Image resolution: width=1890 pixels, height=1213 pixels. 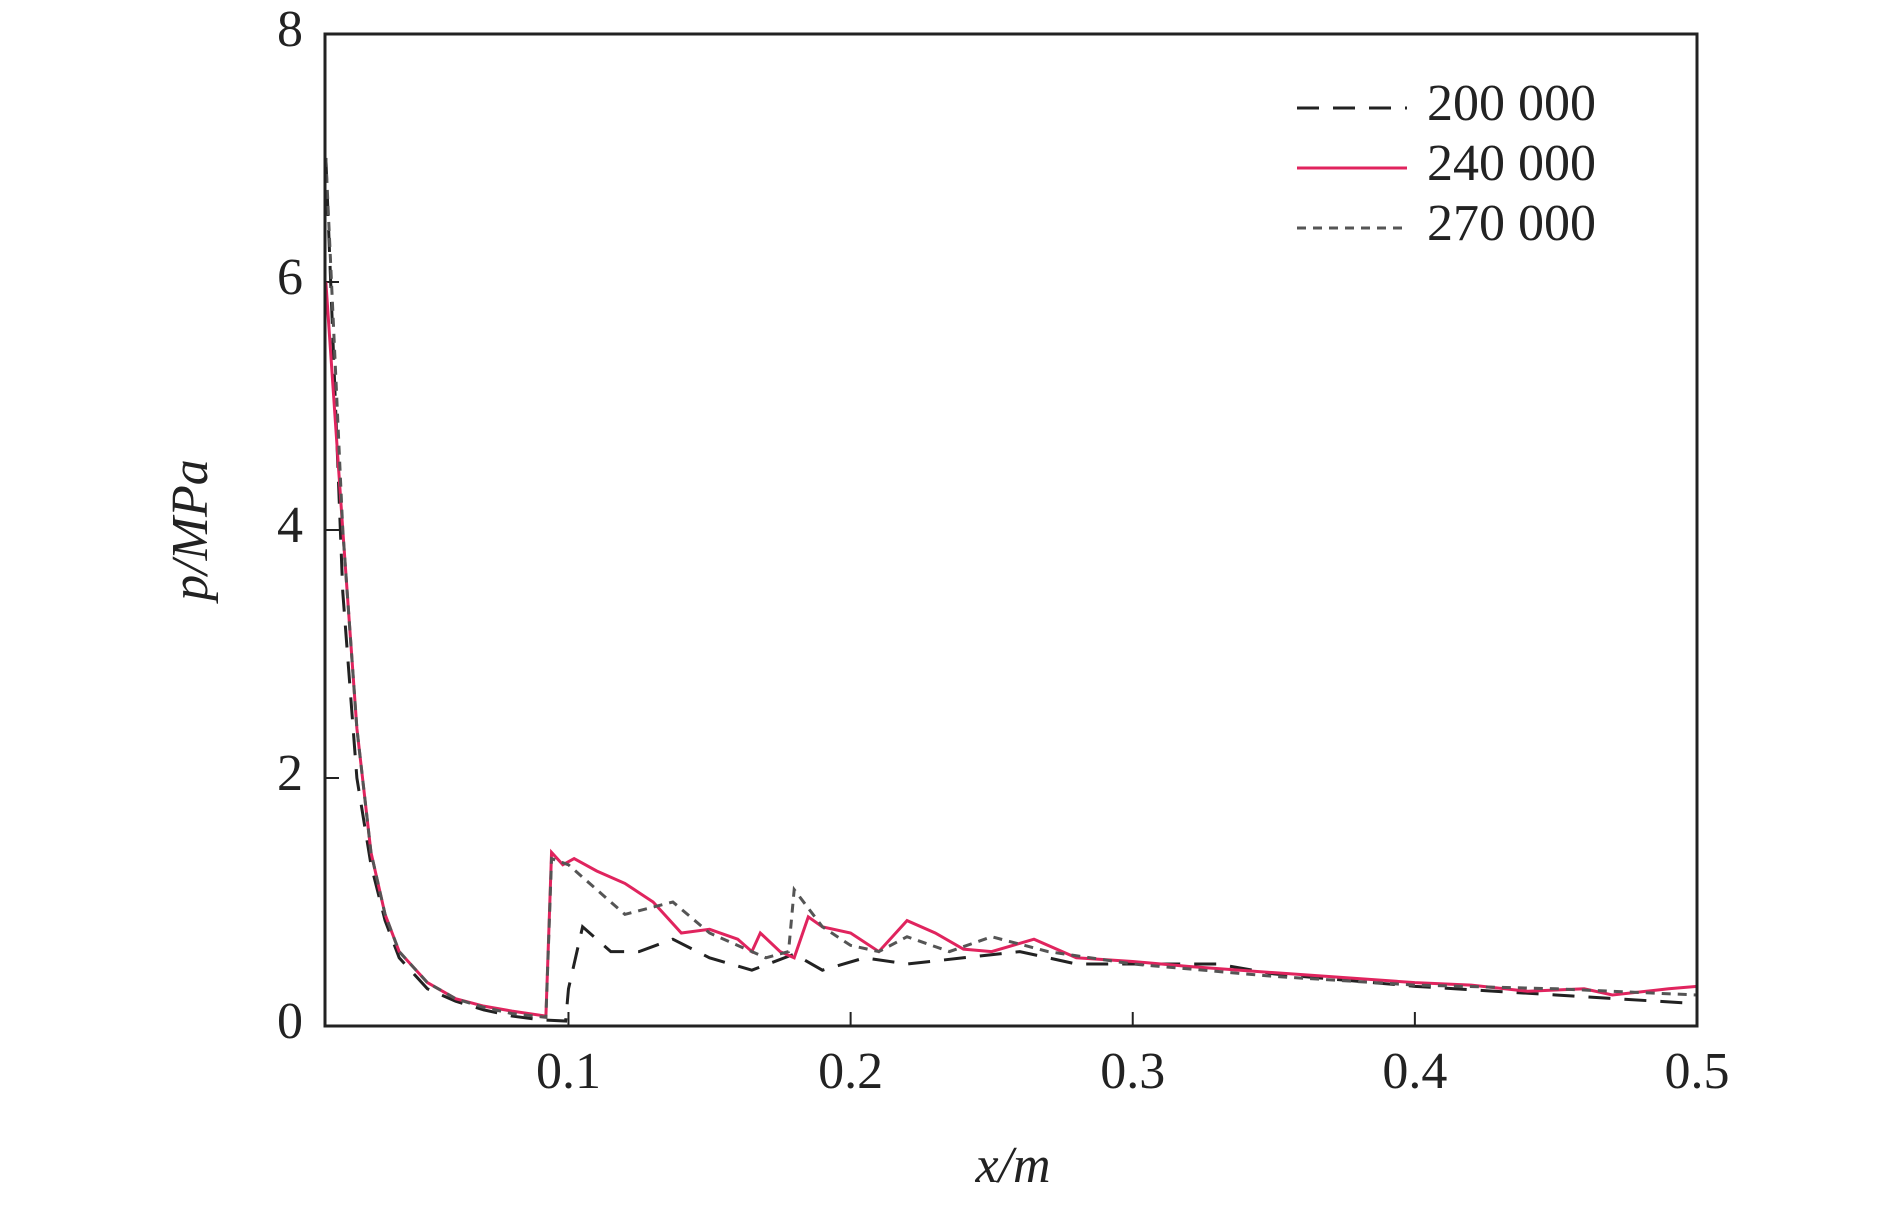 I want to click on x-tick-label: 0.3, so click(x=1132, y=1071).